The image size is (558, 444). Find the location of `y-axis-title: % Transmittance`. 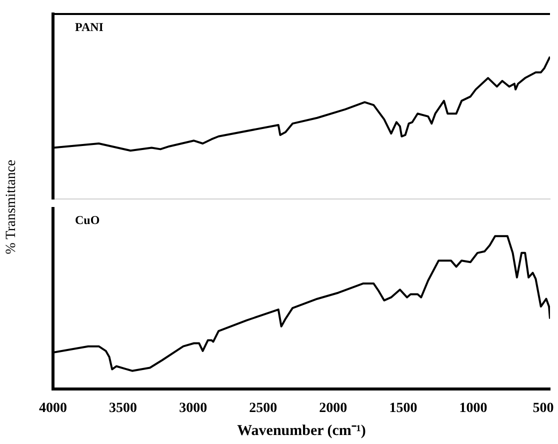

y-axis-title: % Transmittance is located at coordinates (12, 207).